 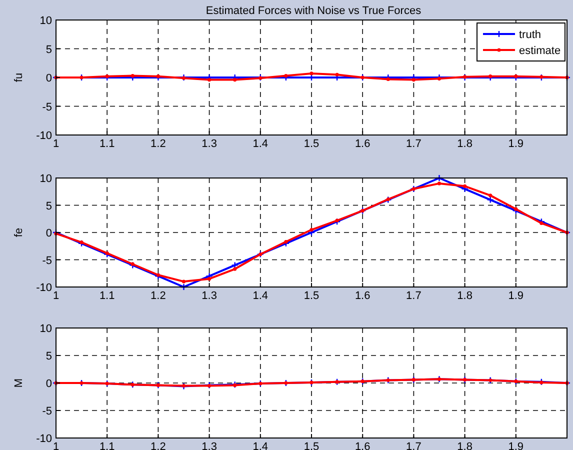 What do you see at coordinates (19, 77) in the screenshot?
I see `y-axis-title: fu` at bounding box center [19, 77].